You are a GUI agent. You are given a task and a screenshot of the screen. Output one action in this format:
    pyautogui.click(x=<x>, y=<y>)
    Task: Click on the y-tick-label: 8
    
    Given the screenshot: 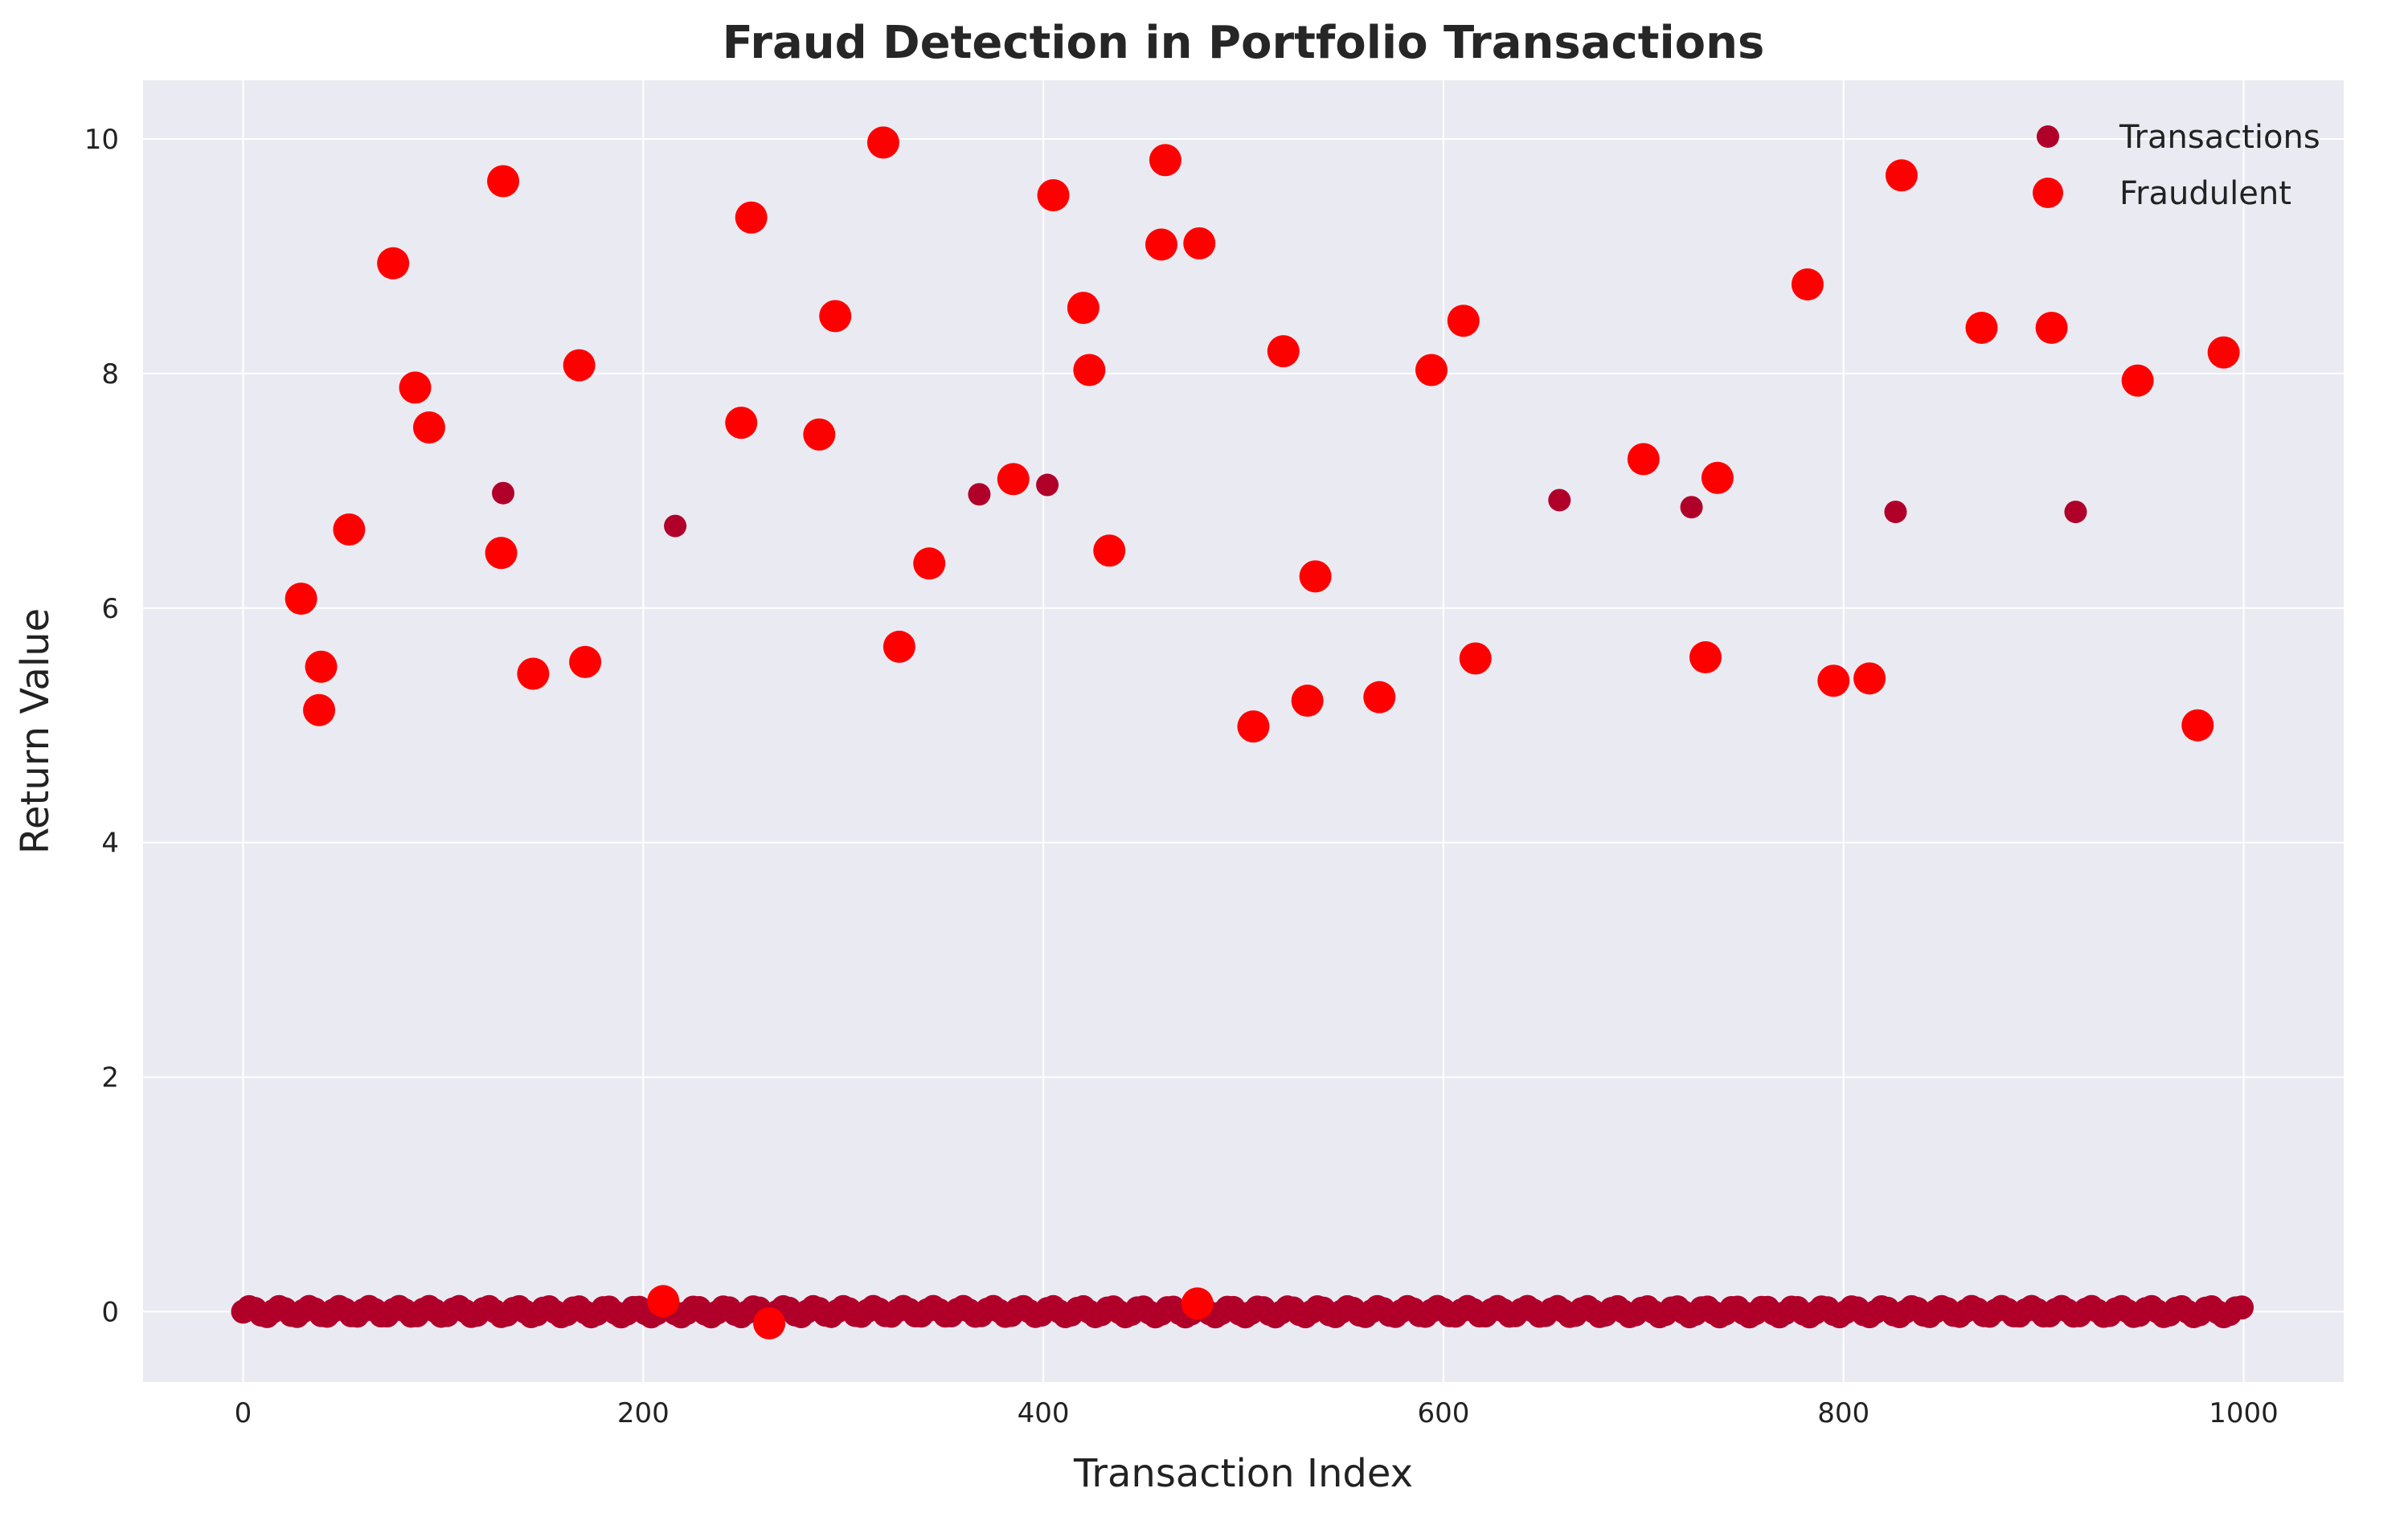 What is the action you would take?
    pyautogui.click(x=110, y=374)
    